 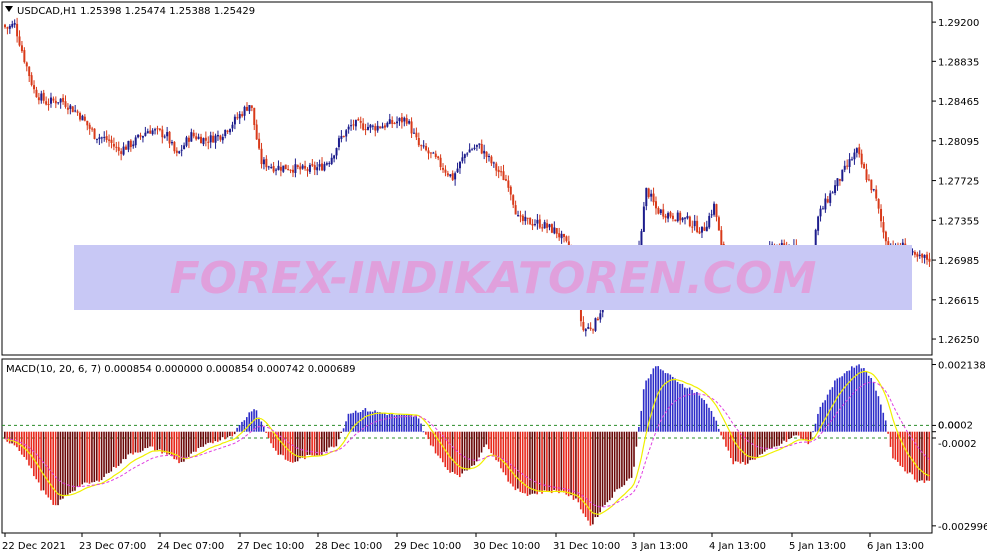 I want to click on time-tick-label: 22 Dec 2021, so click(x=34, y=546).